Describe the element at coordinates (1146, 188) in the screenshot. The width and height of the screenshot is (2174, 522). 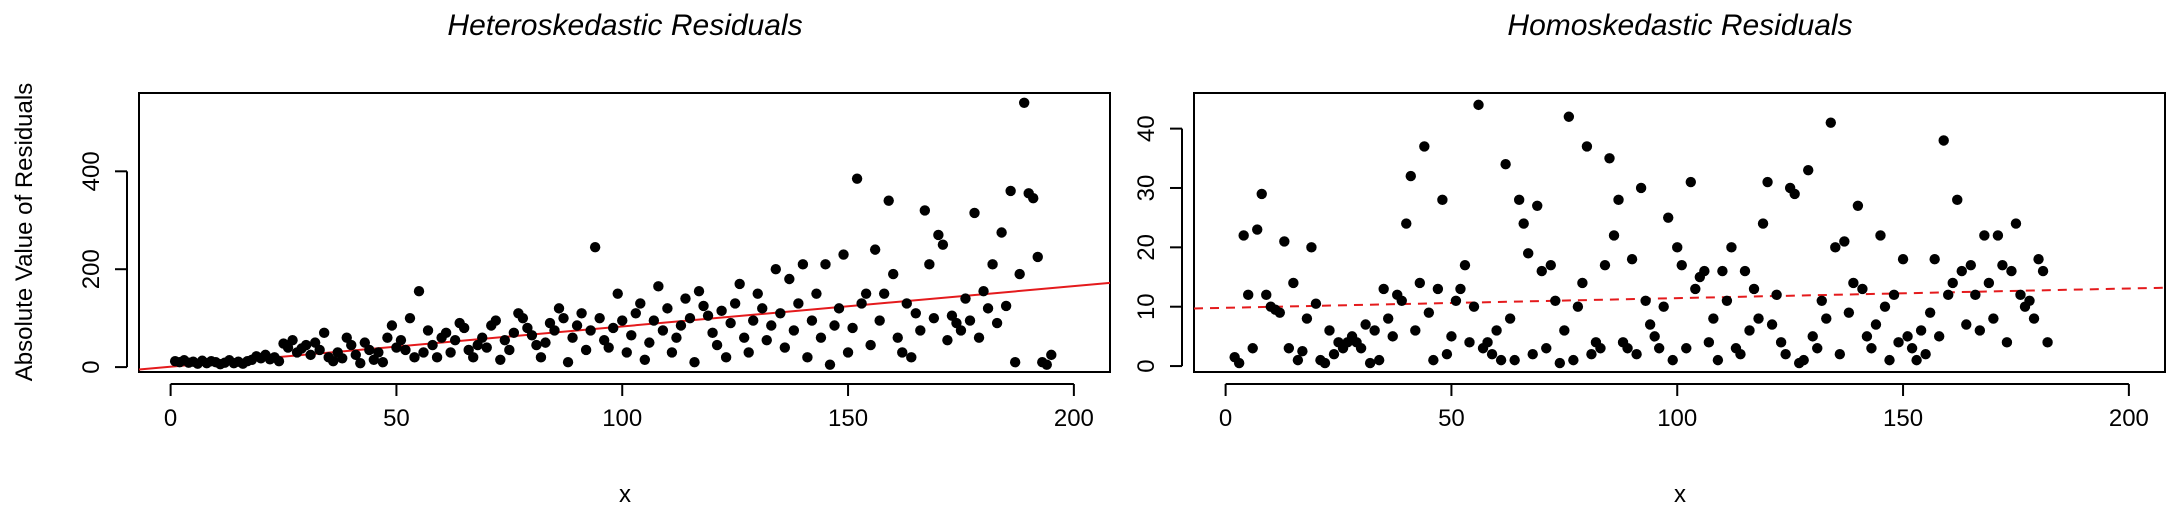
I see `y-tick-label: 30` at that location.